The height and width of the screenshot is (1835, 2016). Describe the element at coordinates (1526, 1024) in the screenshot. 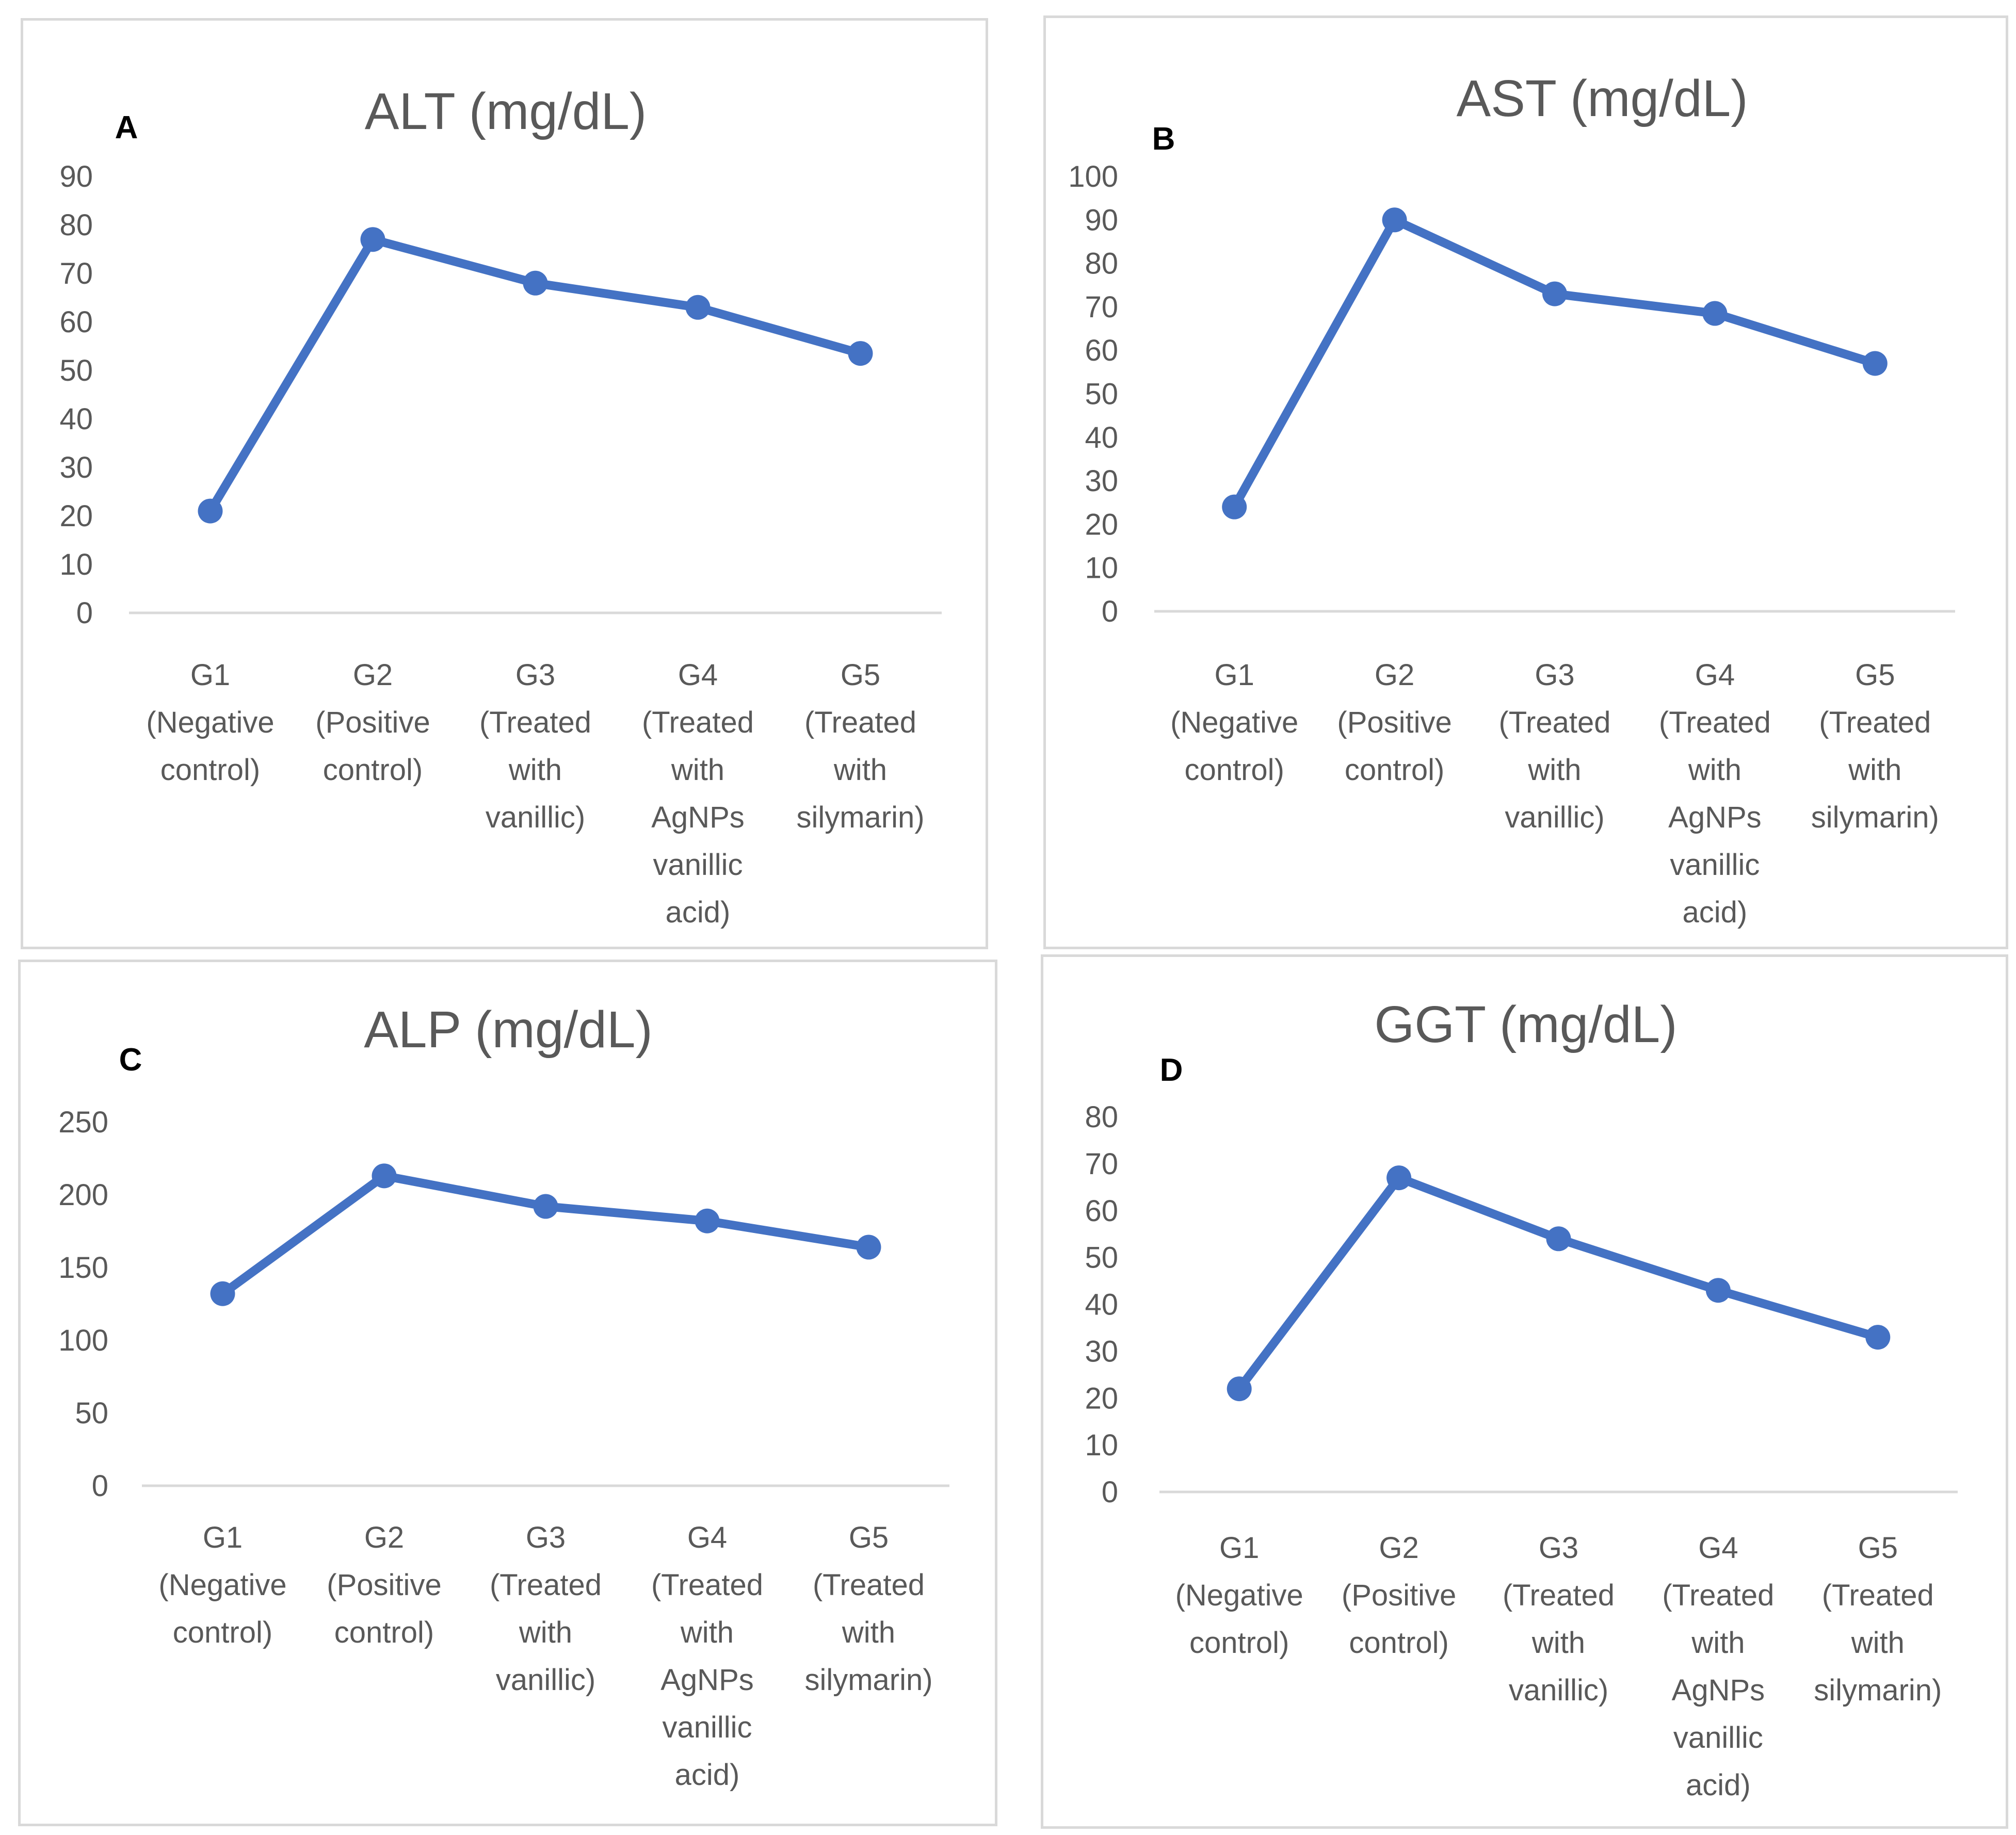

I see `chart-title: GGT (mg/dL)` at that location.